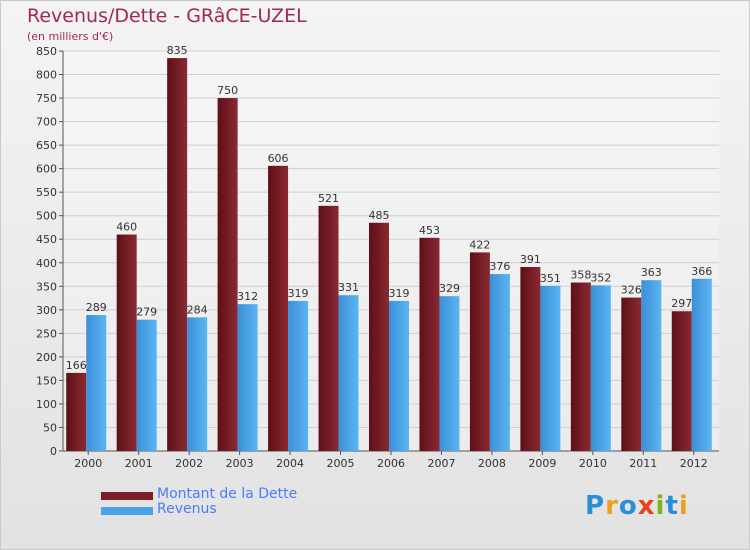  I want to click on data-label-revenus: 289, so click(96, 307).